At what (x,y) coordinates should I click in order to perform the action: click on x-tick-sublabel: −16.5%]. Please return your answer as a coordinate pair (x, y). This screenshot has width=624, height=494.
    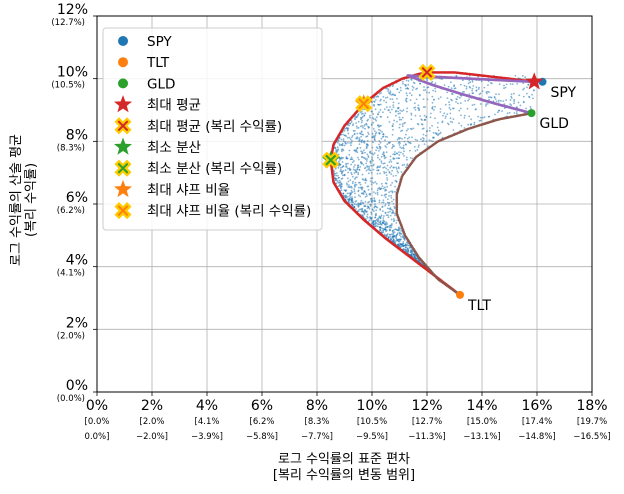
    Looking at the image, I should click on (591, 437).